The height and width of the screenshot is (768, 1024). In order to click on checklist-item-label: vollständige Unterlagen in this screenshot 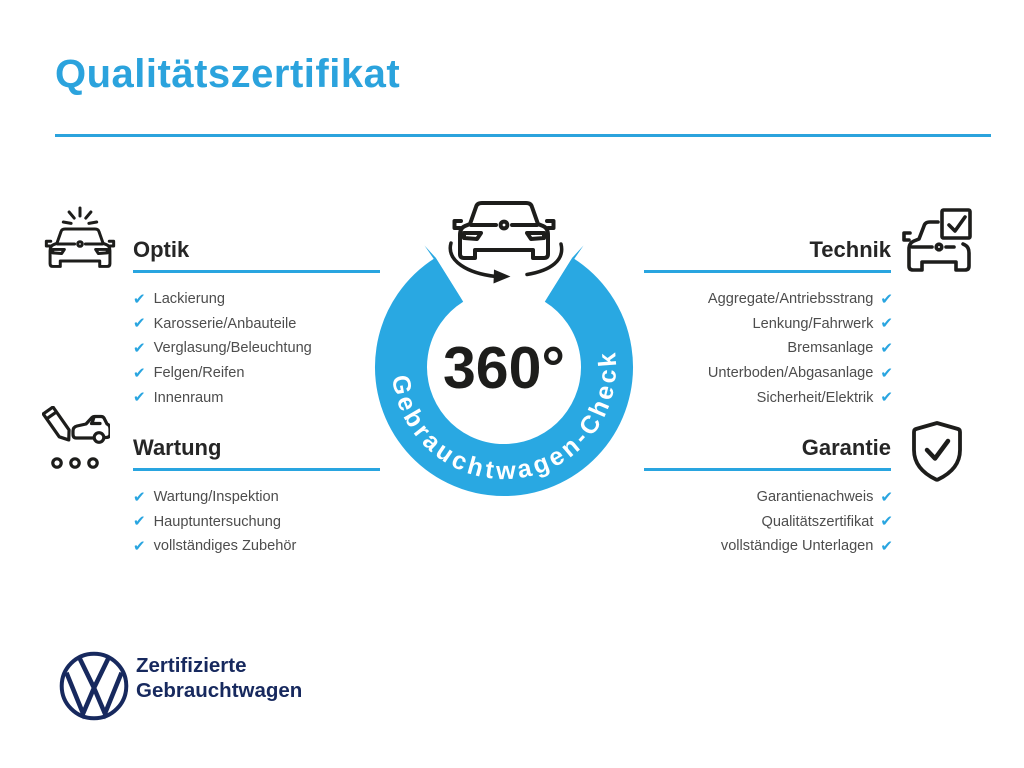, I will do `click(797, 546)`.